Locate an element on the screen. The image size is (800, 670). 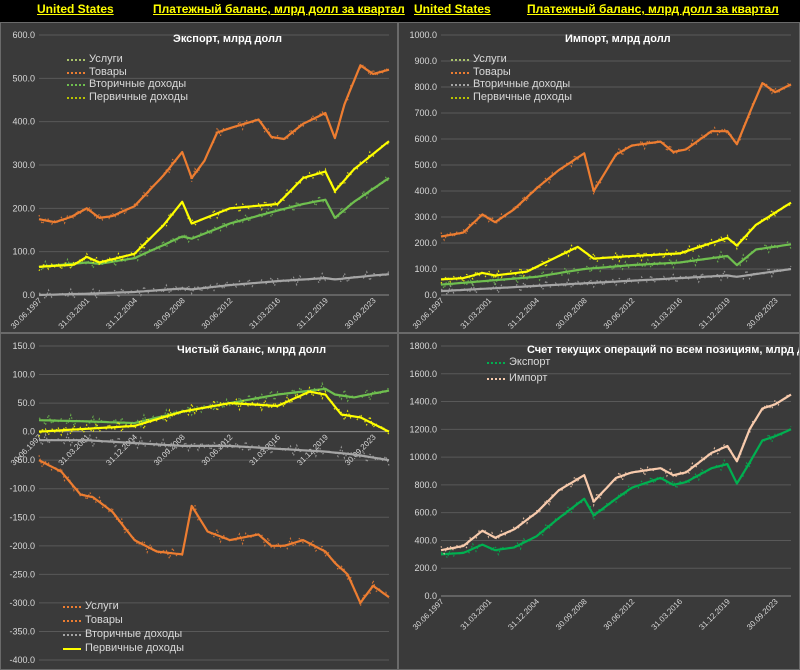
header-title-right: Платежный баланс, млрд долл за квартал is located at coordinates (653, 9).